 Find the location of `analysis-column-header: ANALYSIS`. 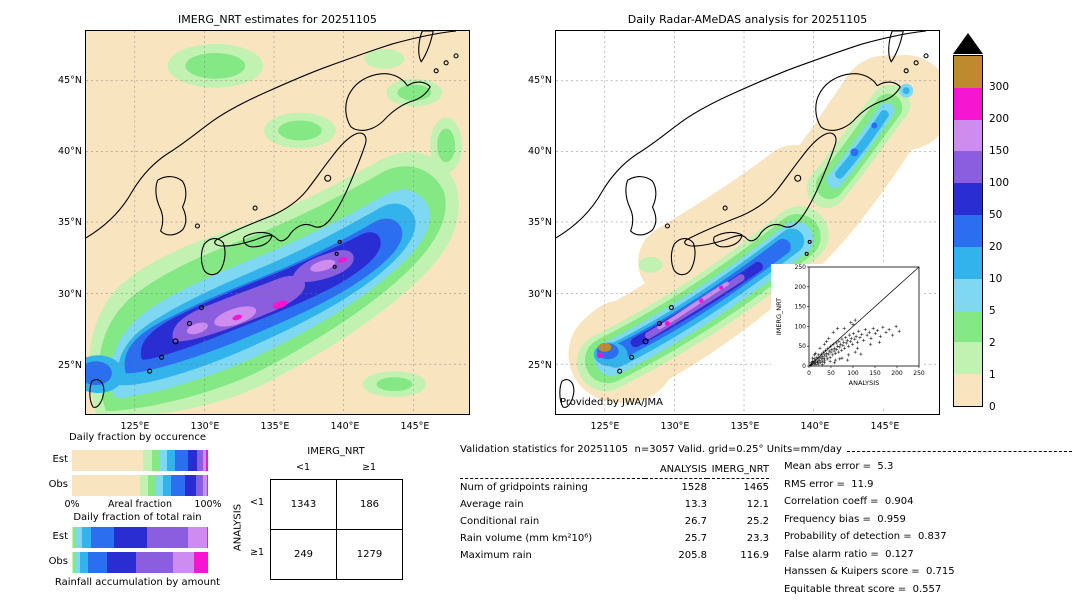

analysis-column-header: ANALYSIS is located at coordinates (676, 470).